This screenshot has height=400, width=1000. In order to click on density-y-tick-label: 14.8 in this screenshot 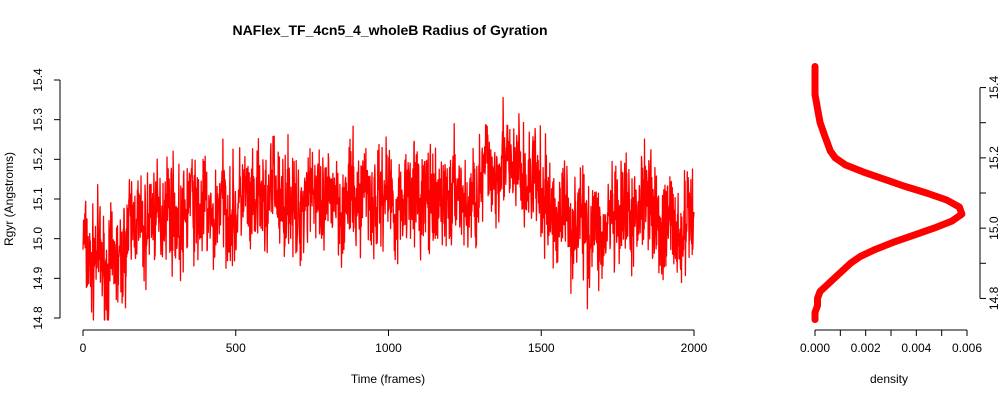, I will do `click(993, 298)`.